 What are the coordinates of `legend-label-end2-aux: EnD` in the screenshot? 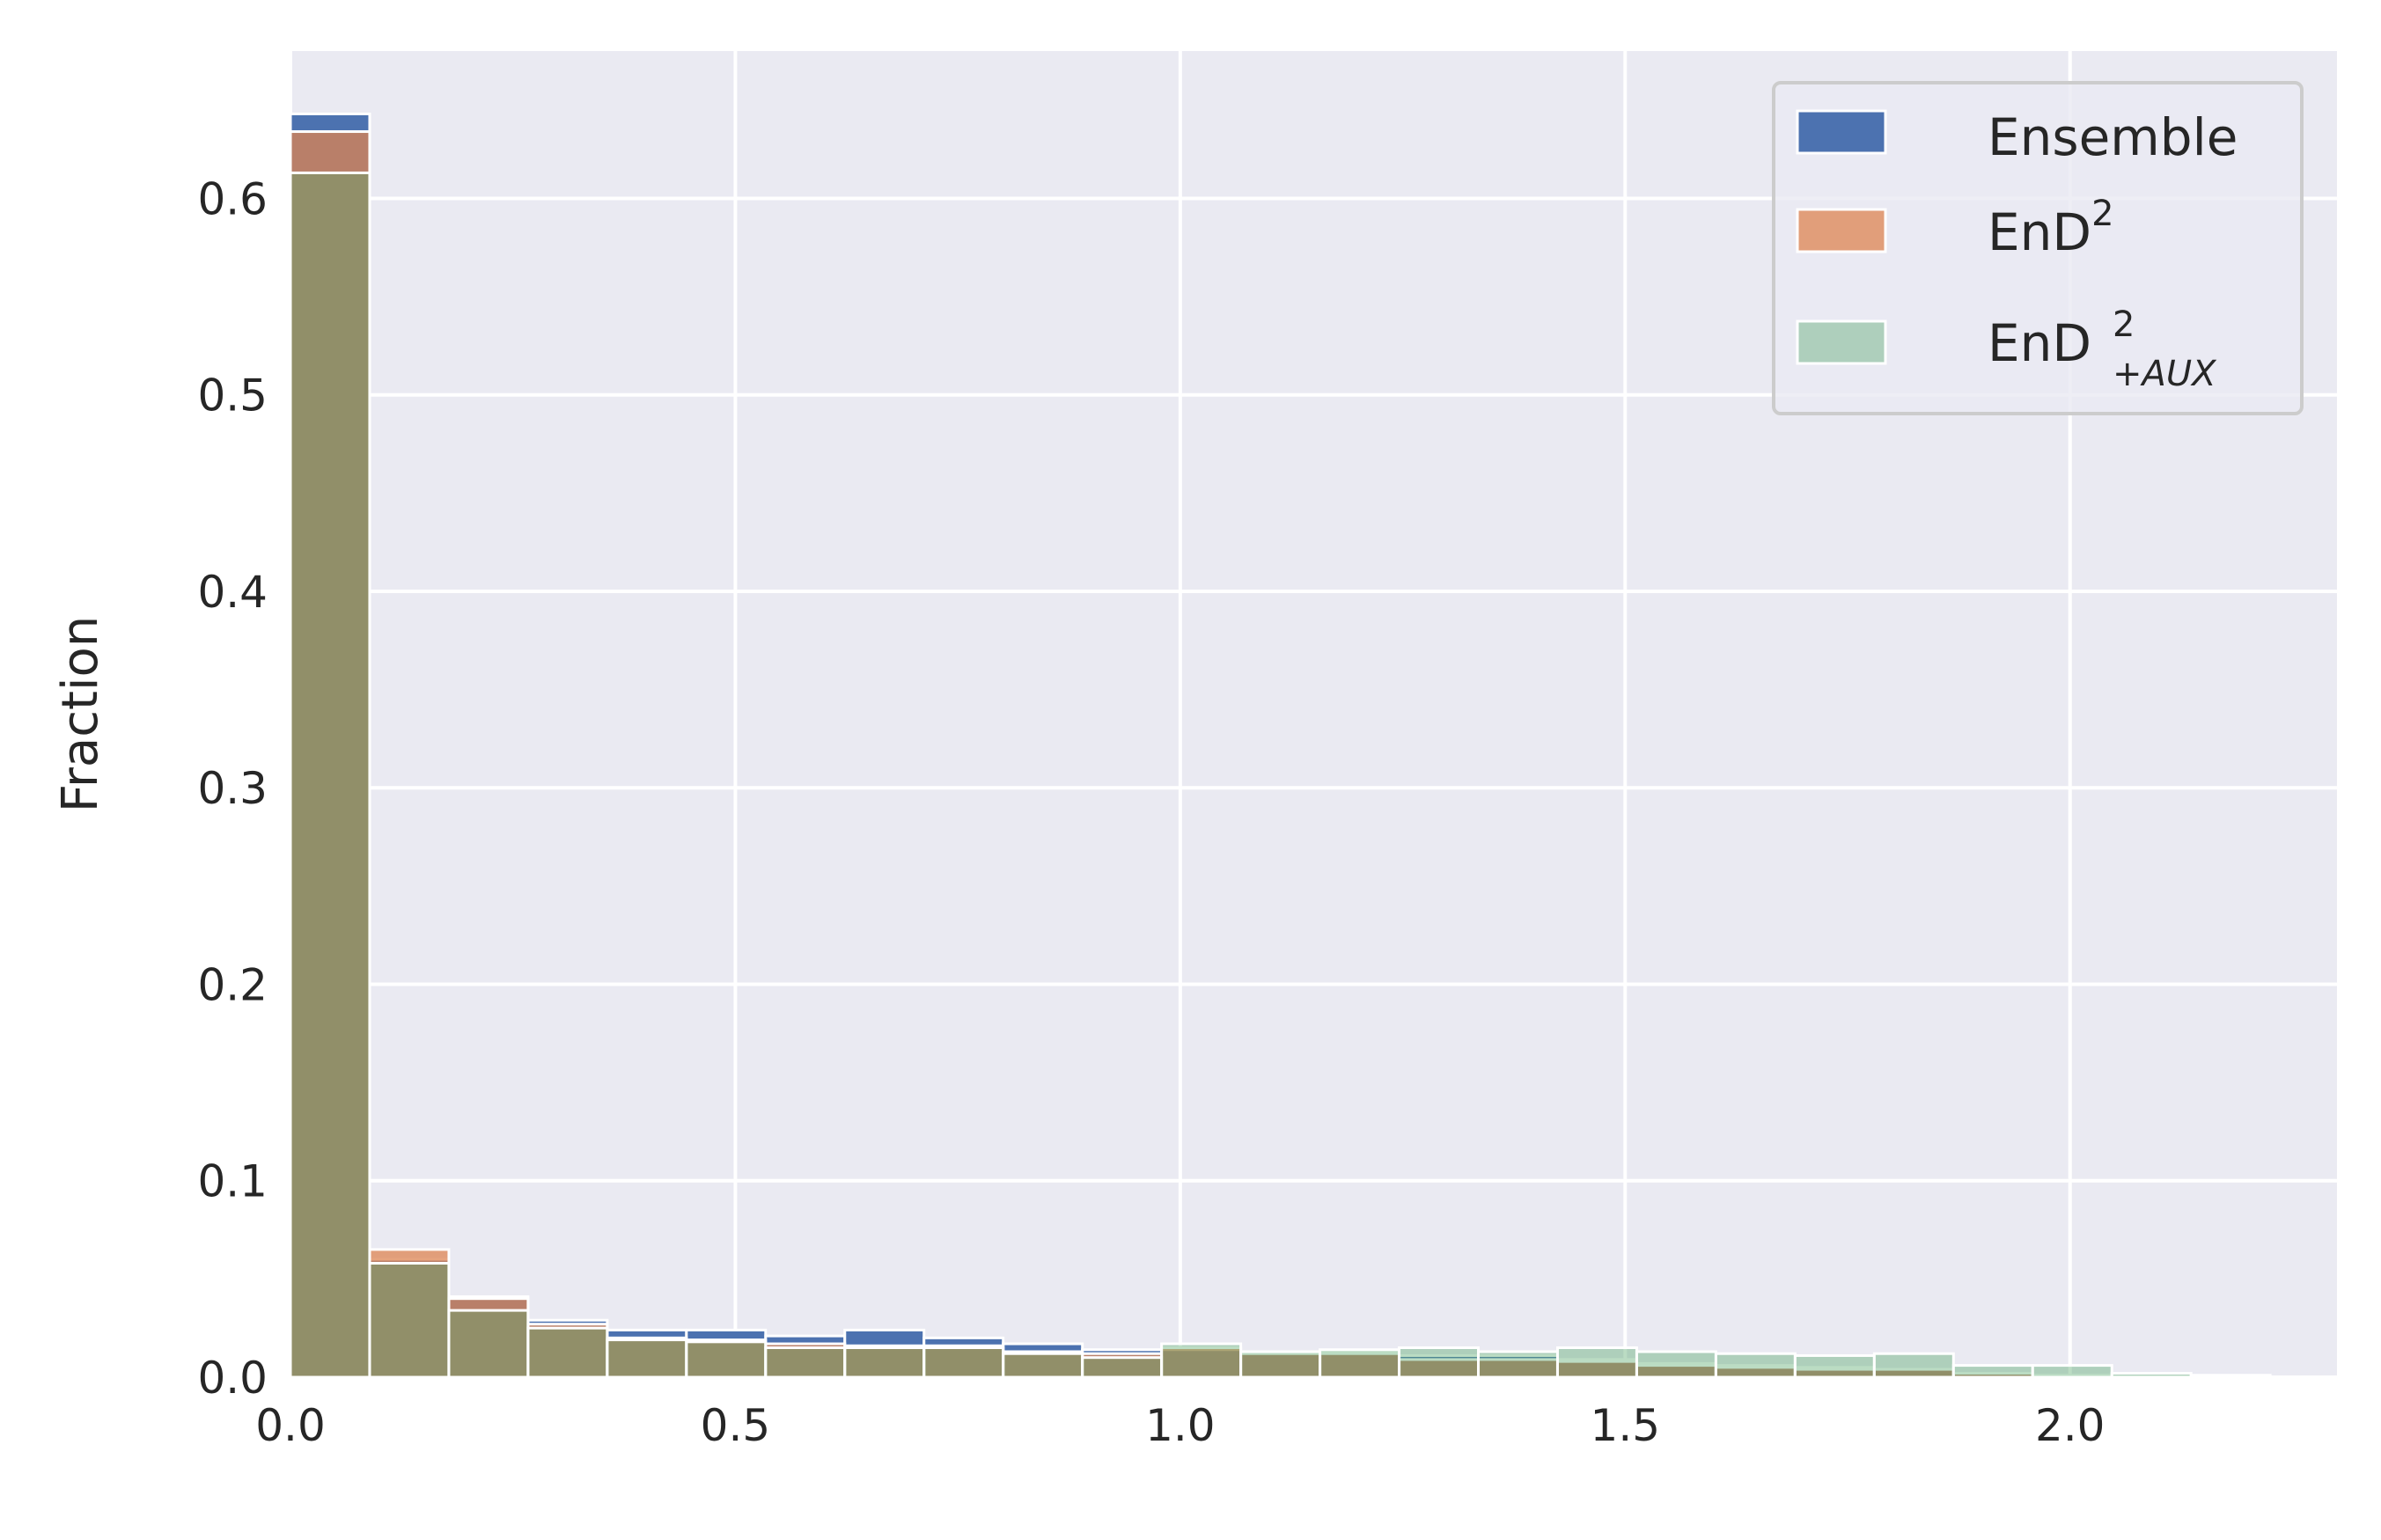 It's located at (2039, 343).